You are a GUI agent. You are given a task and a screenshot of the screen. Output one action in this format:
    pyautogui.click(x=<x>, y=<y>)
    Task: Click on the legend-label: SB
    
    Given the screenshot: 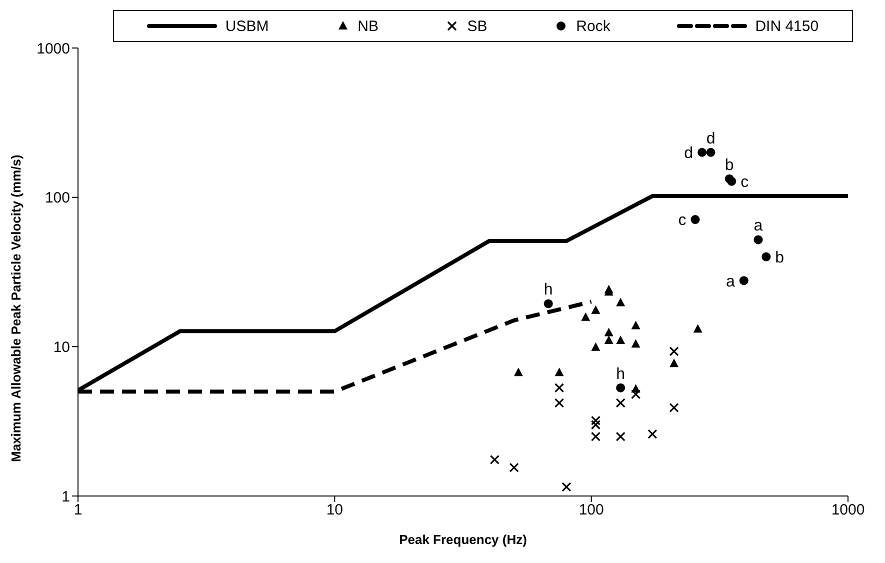 What is the action you would take?
    pyautogui.click(x=477, y=26)
    